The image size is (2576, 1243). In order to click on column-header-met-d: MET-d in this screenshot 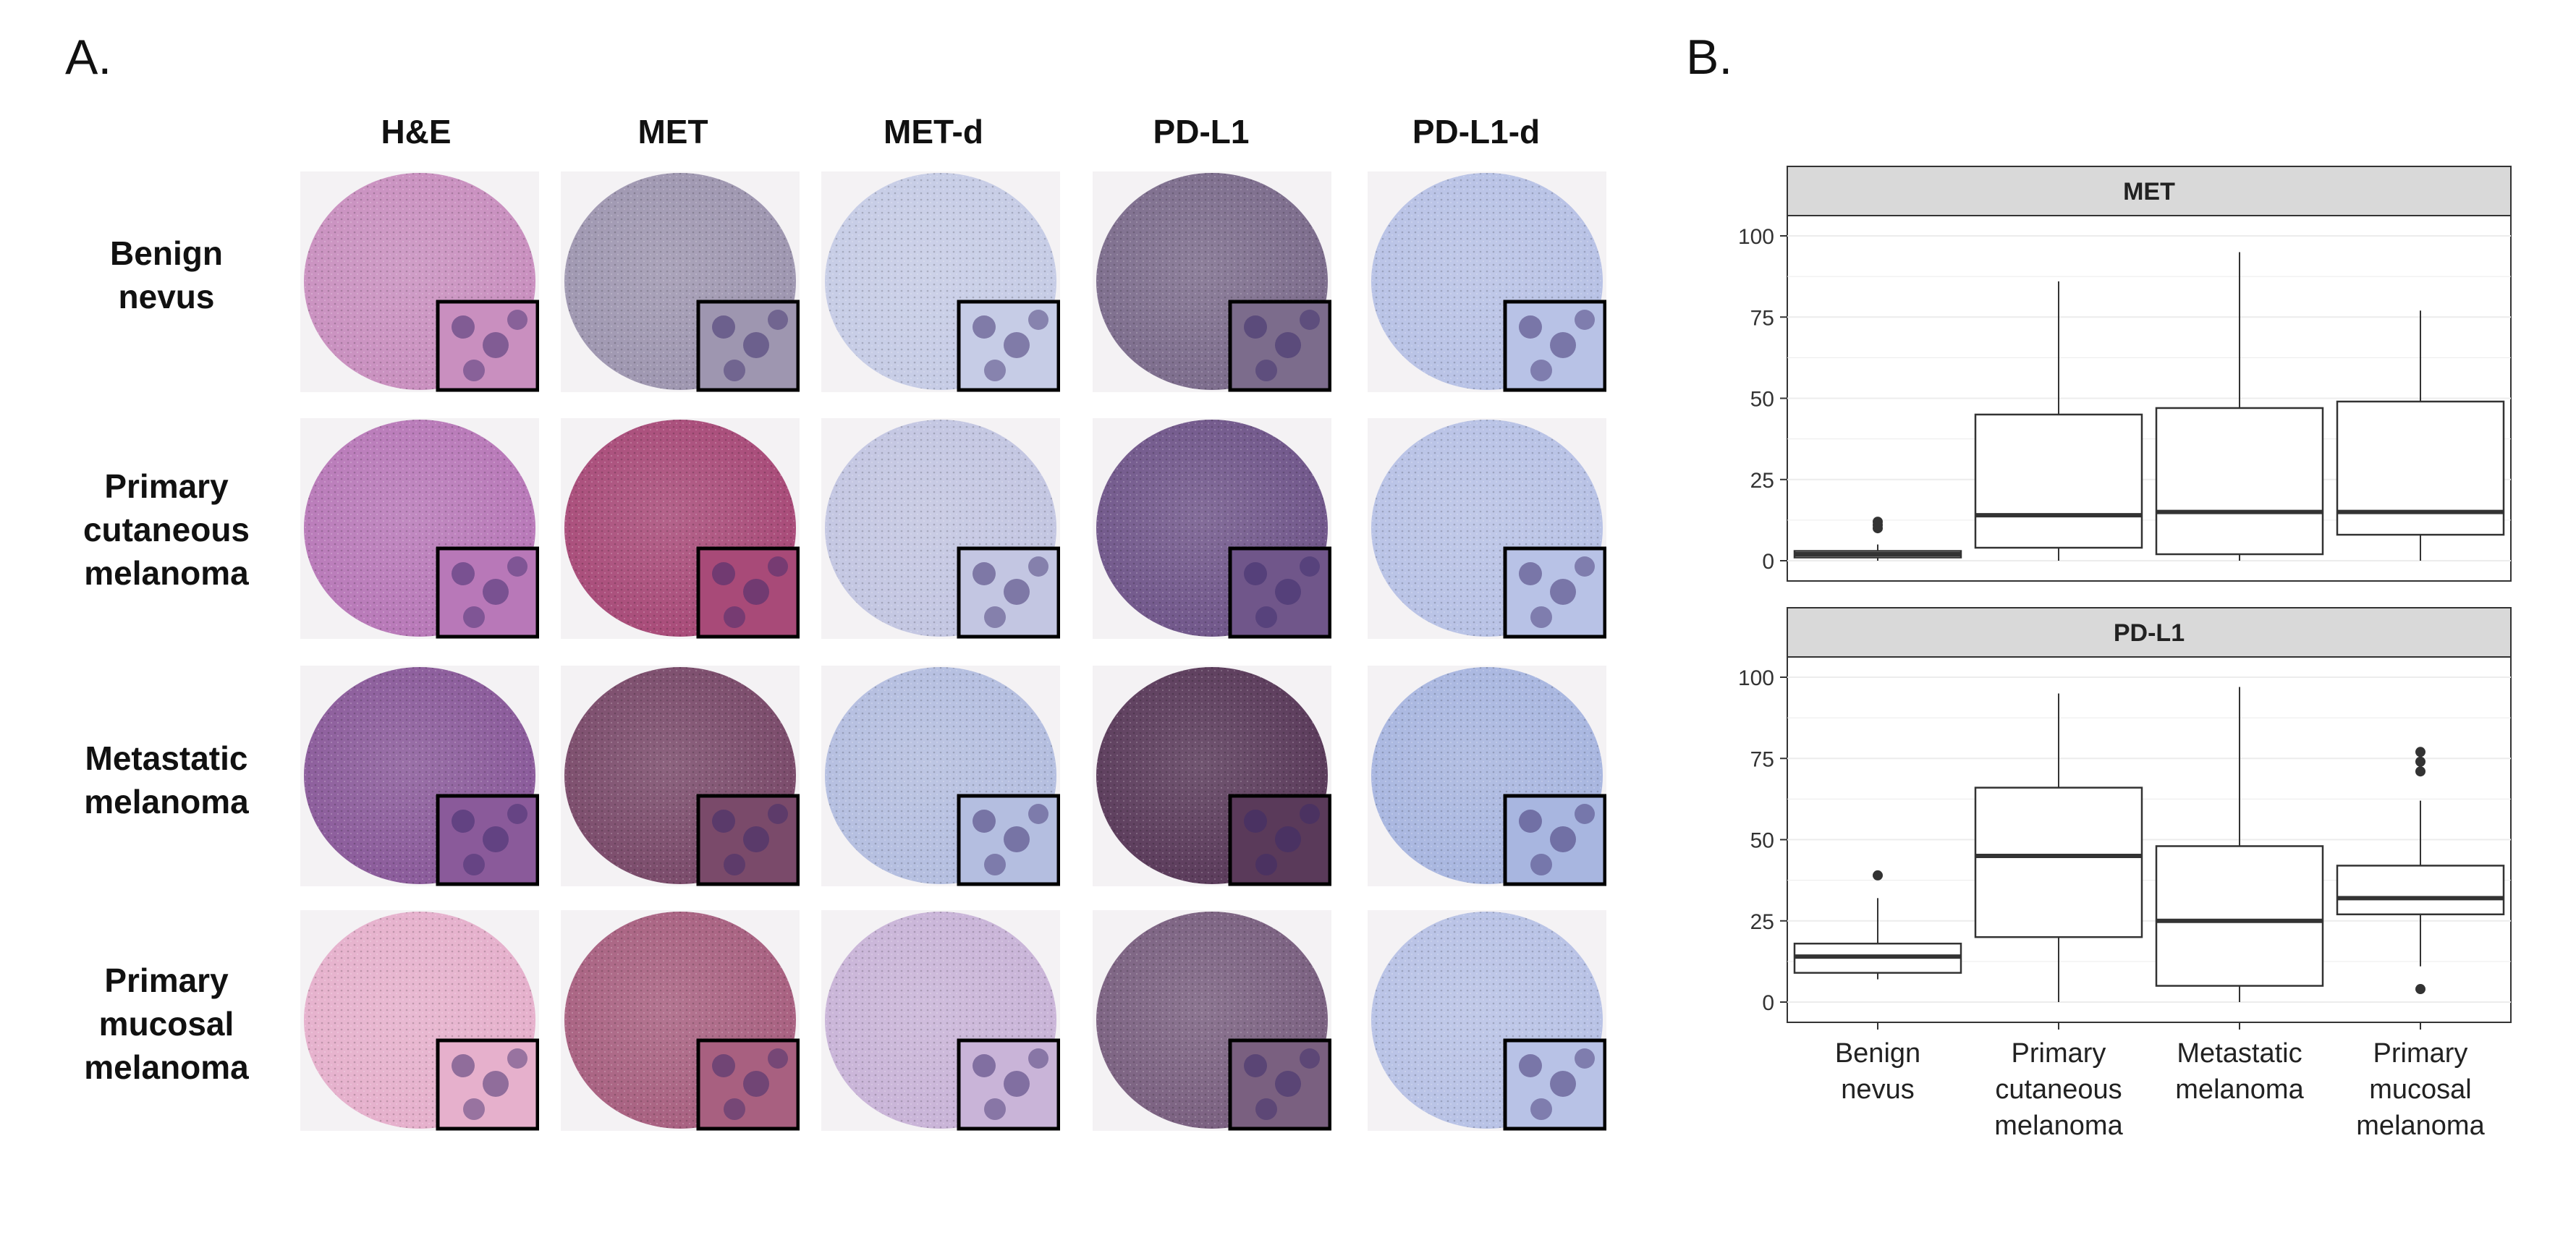, I will do `click(933, 131)`.